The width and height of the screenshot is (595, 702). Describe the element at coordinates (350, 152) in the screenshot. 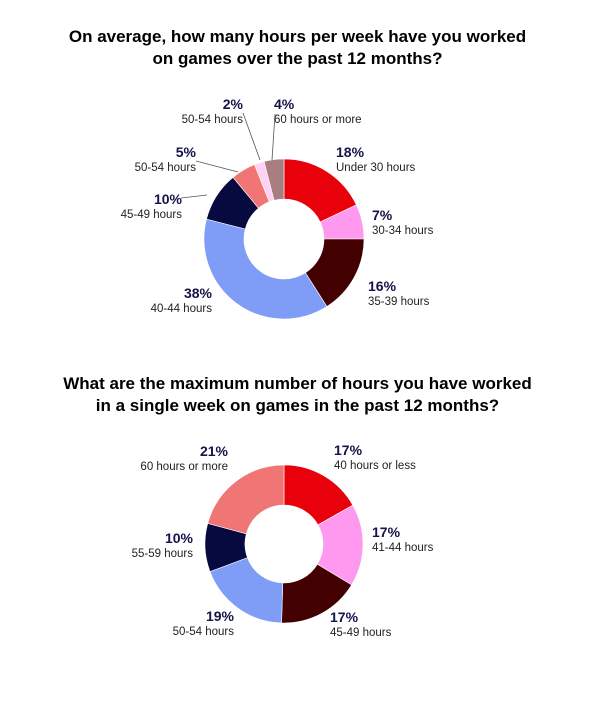

I see `chart-1-slice-1-percent: 18%` at that location.